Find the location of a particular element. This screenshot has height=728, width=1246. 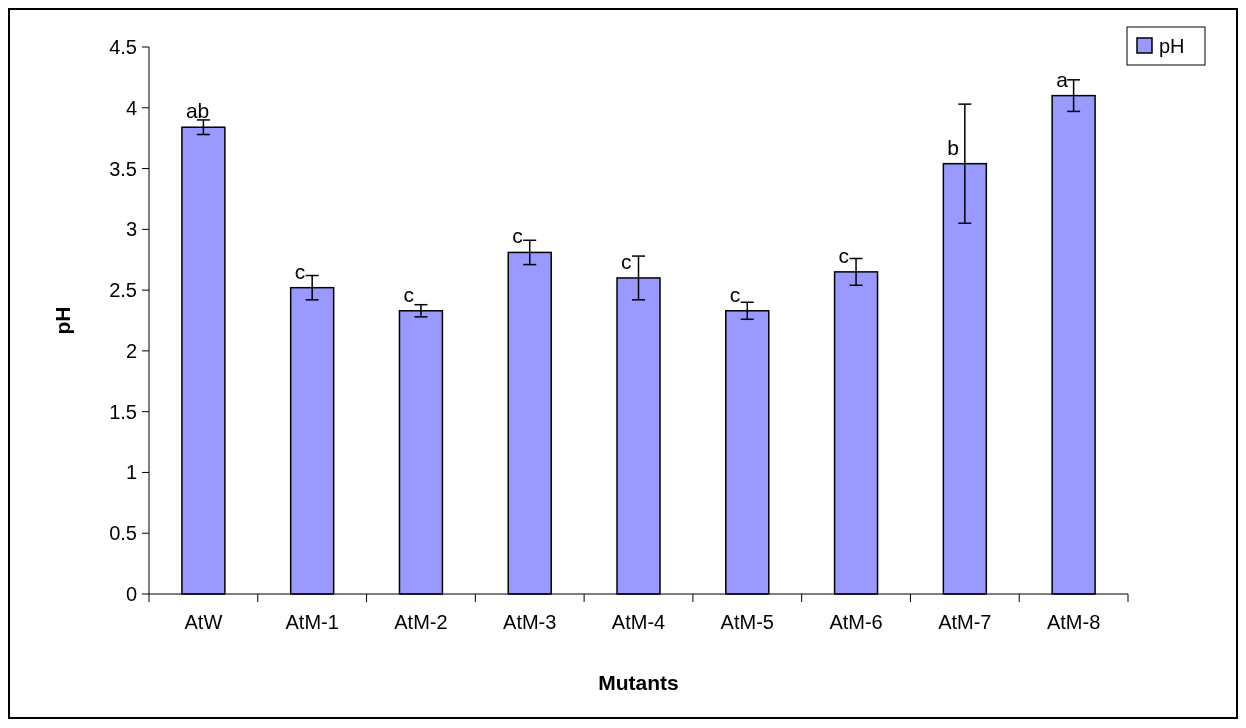

x-tick-label: AtM-2 is located at coordinates (421, 622).